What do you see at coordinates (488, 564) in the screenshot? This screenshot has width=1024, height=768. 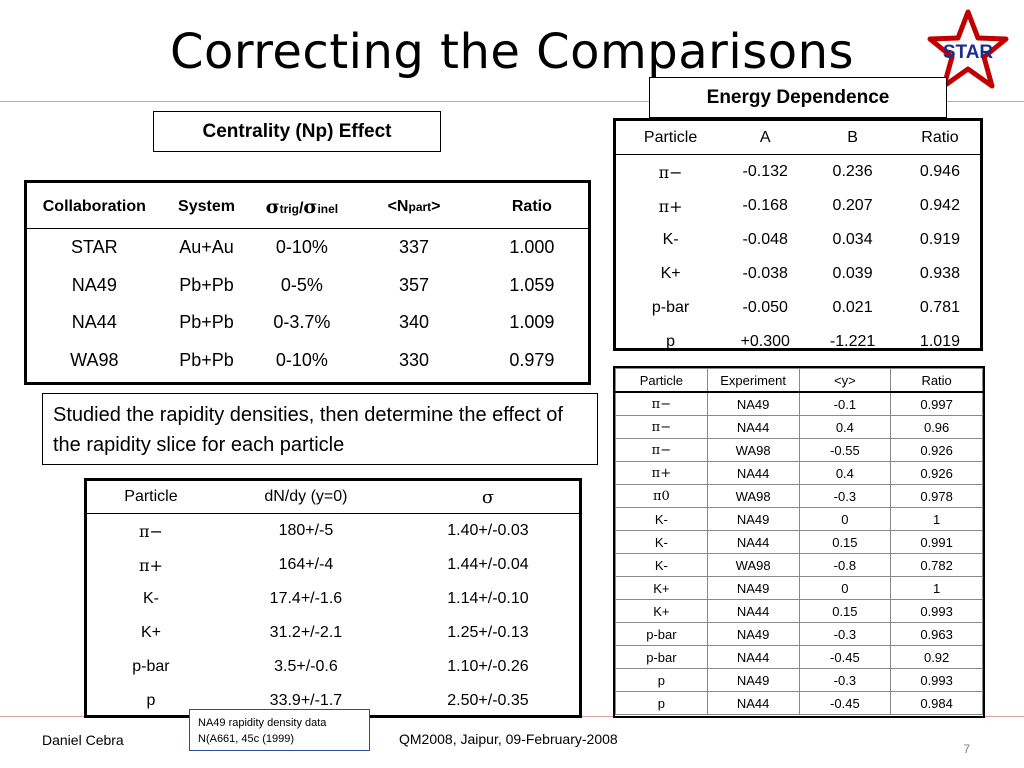 I see `cell-sigma: 1.44+/-0.04` at bounding box center [488, 564].